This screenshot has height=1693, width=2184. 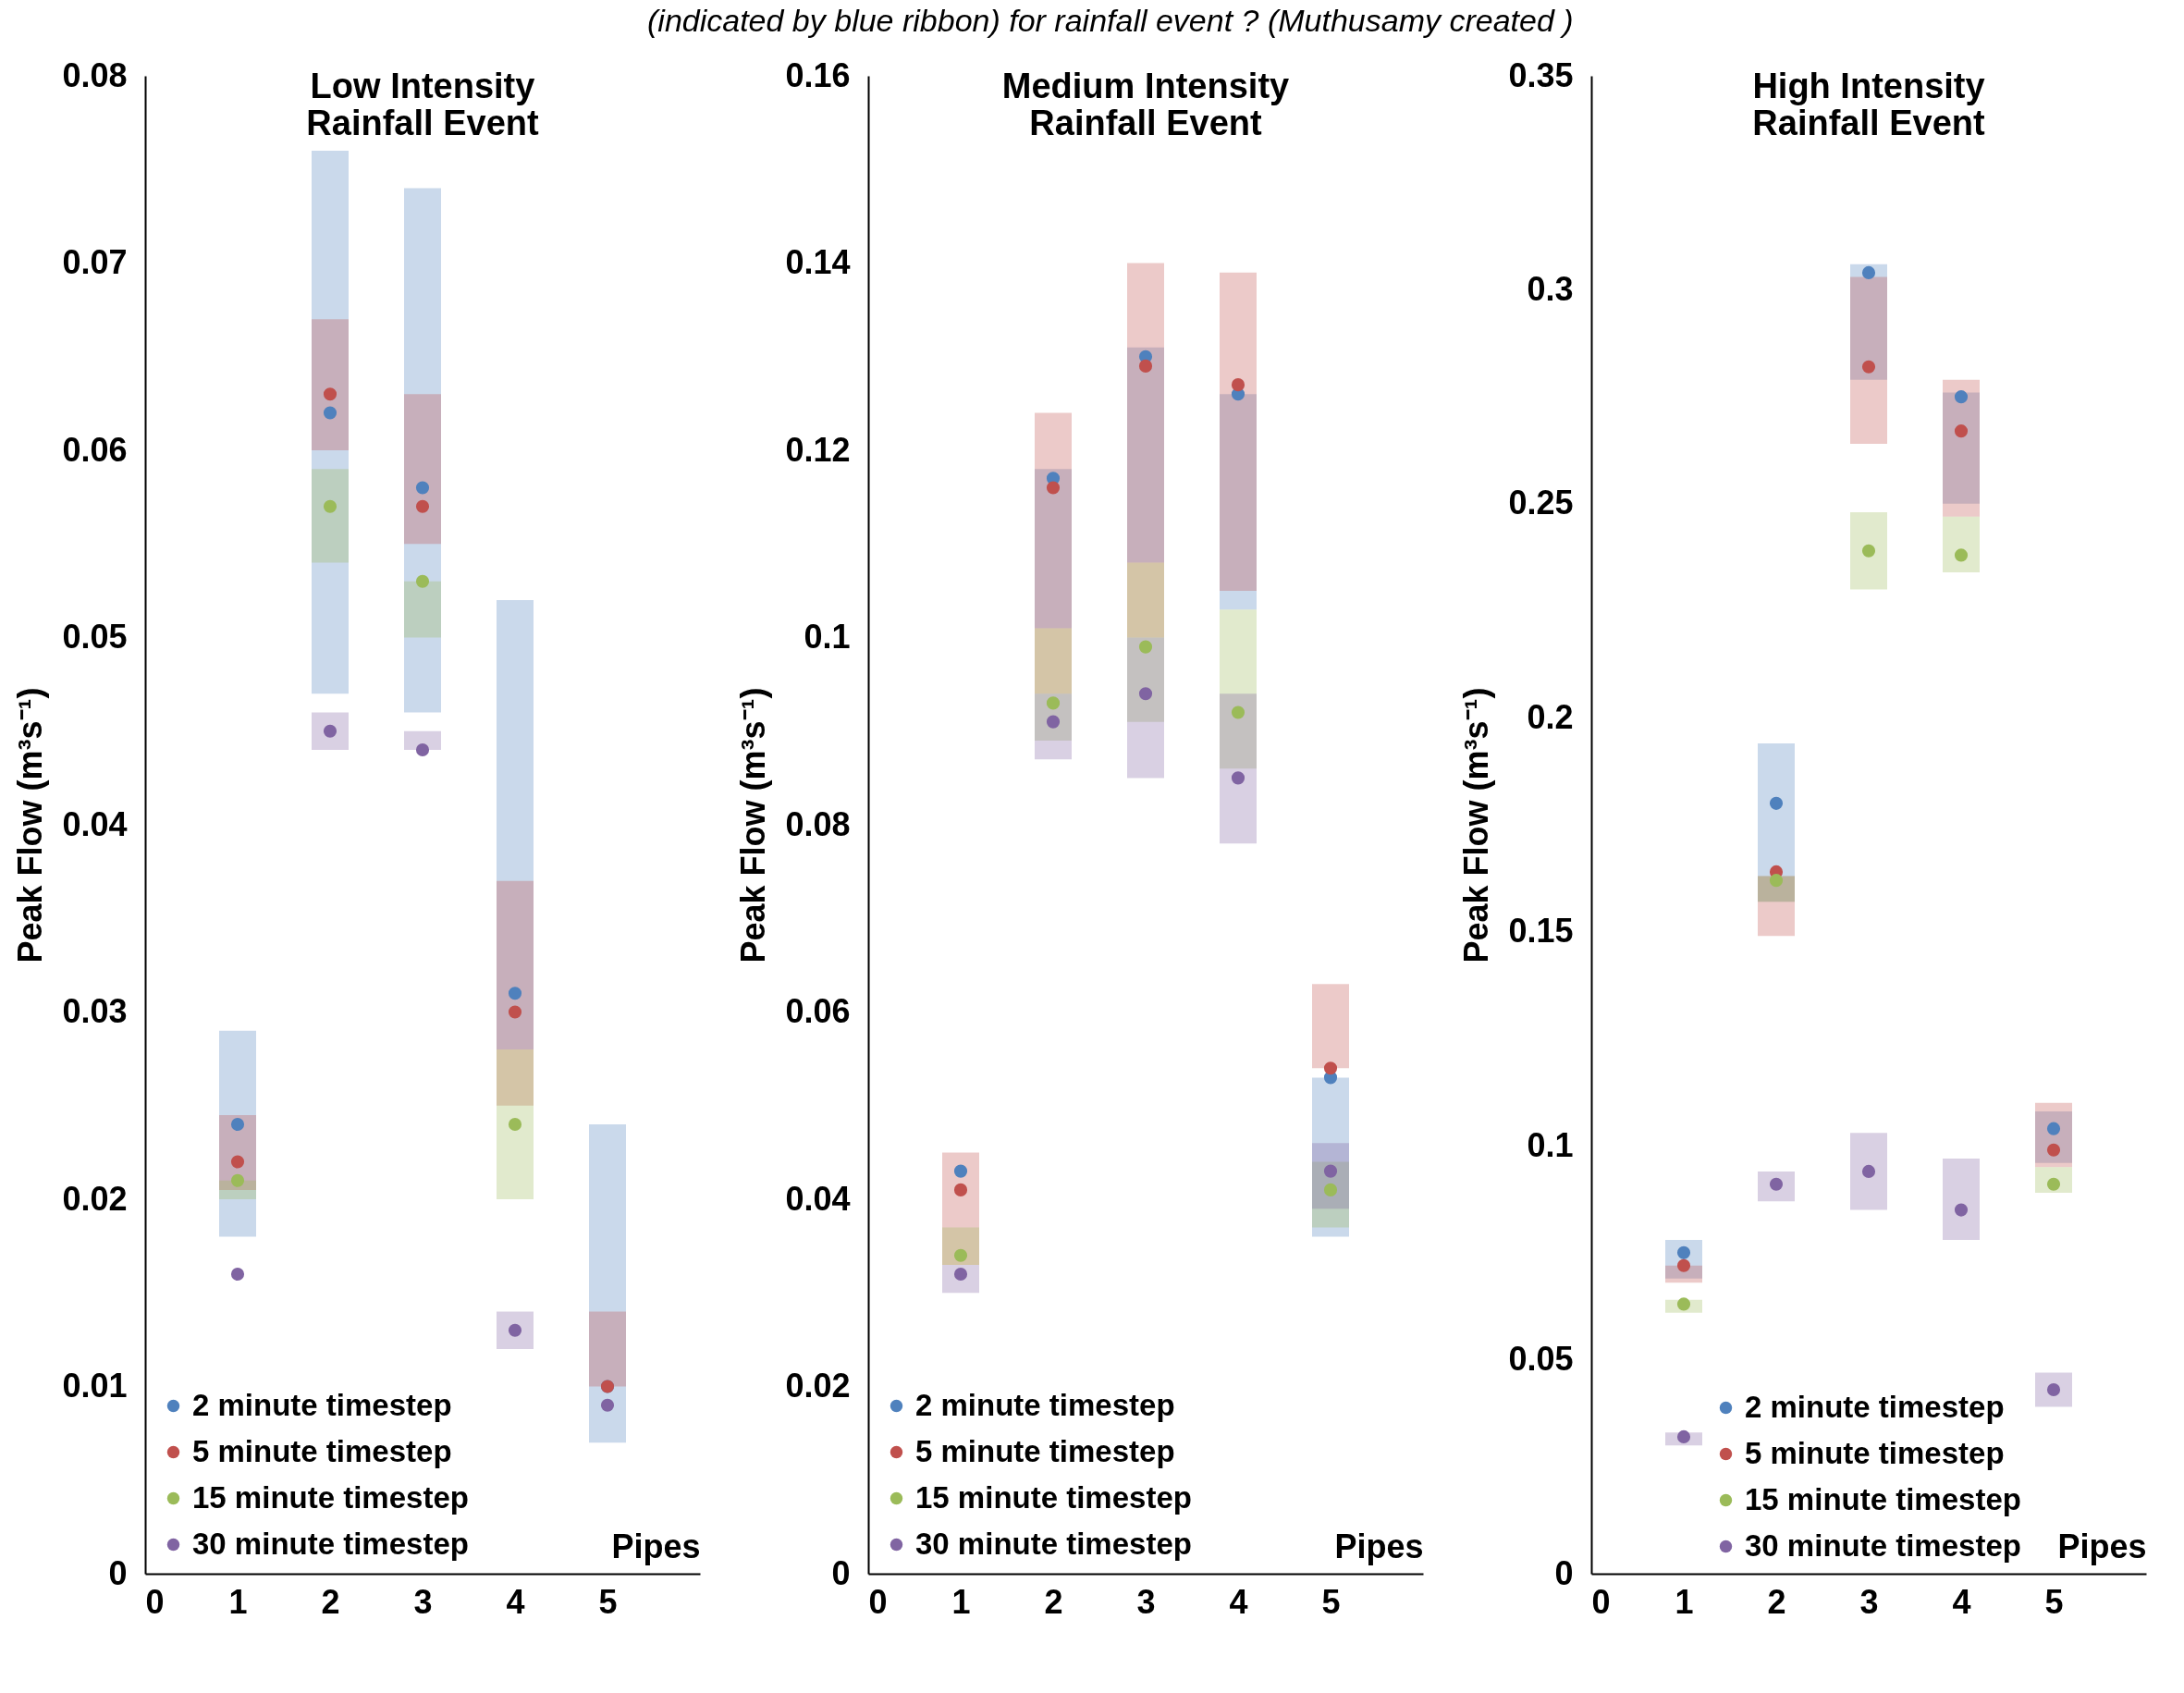 What do you see at coordinates (818, 75) in the screenshot?
I see `y-tick-label: 0.16` at bounding box center [818, 75].